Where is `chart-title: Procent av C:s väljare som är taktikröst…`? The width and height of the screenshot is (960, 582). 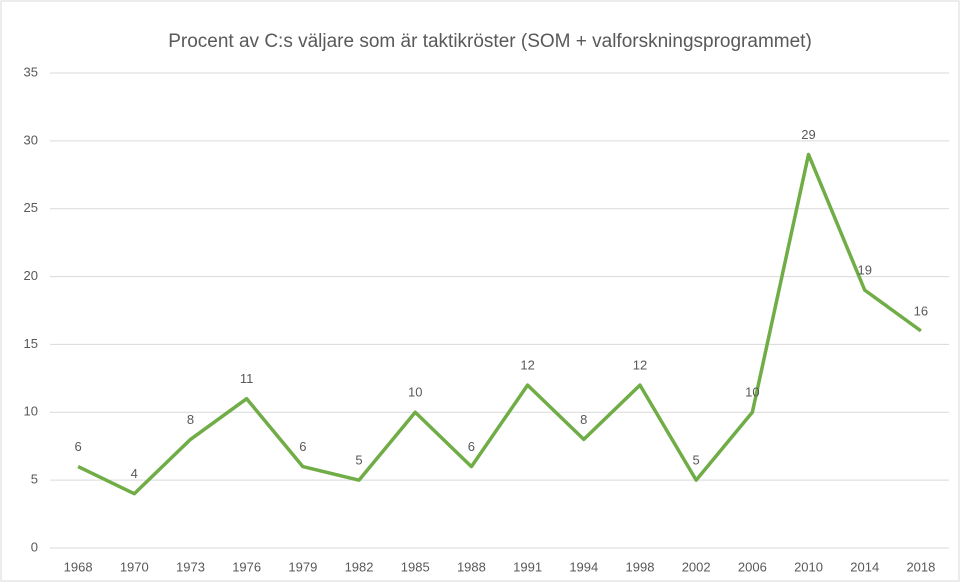
chart-title: Procent av C:s väljare som är taktikröst… is located at coordinates (490, 41).